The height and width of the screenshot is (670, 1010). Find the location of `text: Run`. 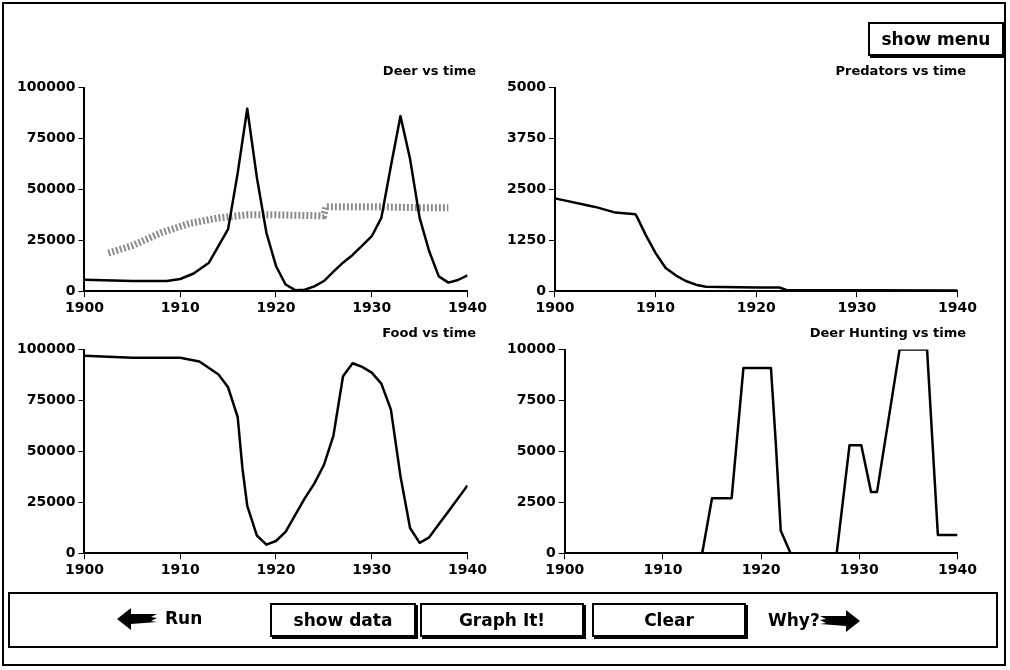

text: Run is located at coordinates (184, 618).